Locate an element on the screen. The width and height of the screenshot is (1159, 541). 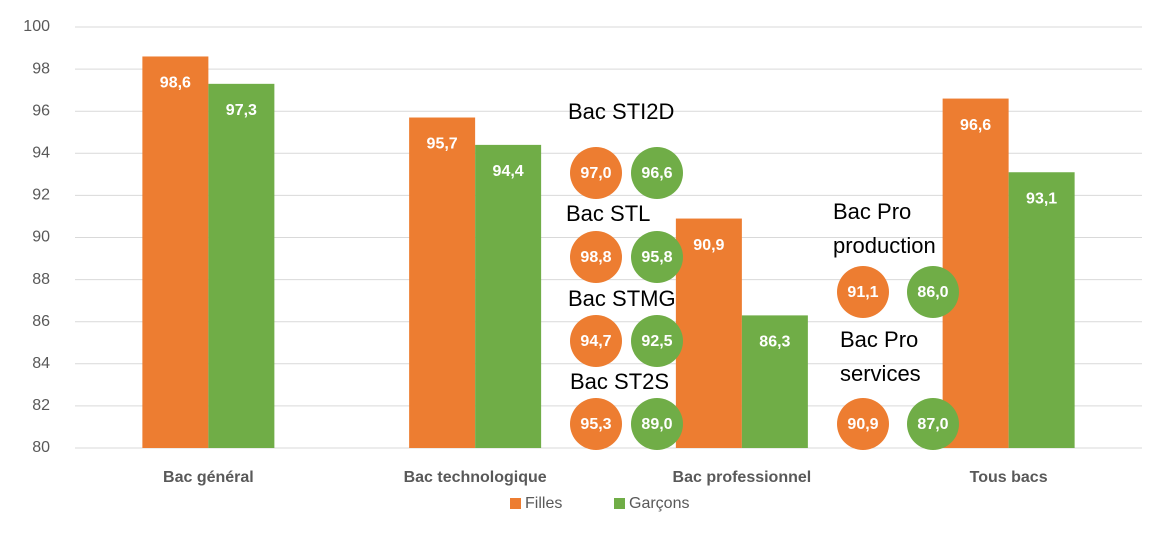
annotation-label: Bac STMG is located at coordinates (622, 298).